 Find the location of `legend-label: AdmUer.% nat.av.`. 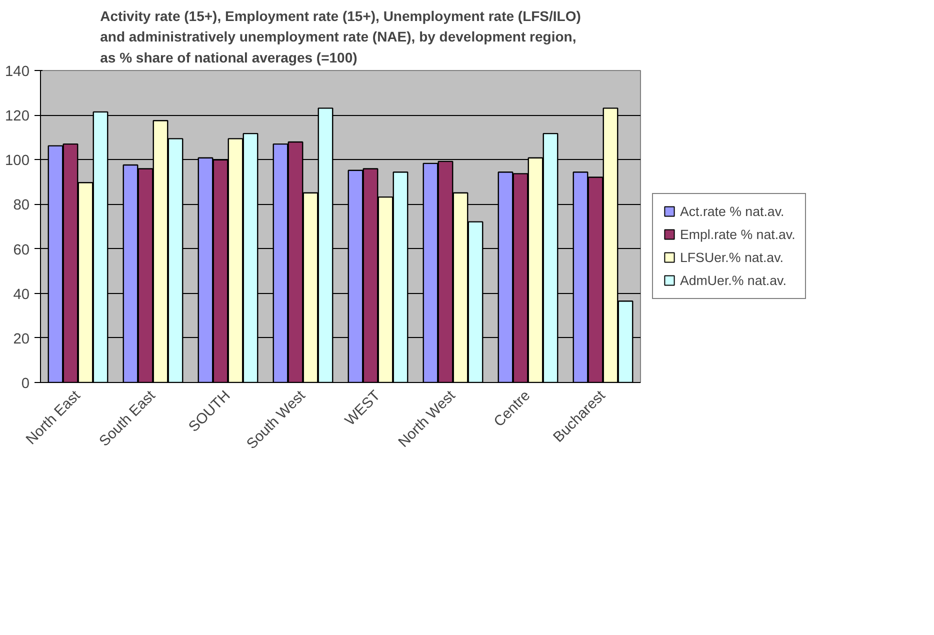

legend-label: AdmUer.% nat.av. is located at coordinates (733, 280).